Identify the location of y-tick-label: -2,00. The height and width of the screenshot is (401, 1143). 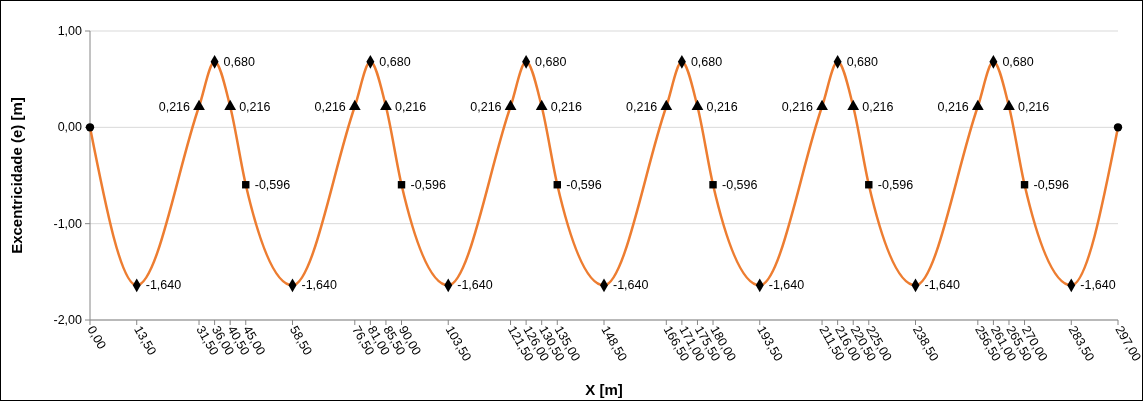
(68, 320).